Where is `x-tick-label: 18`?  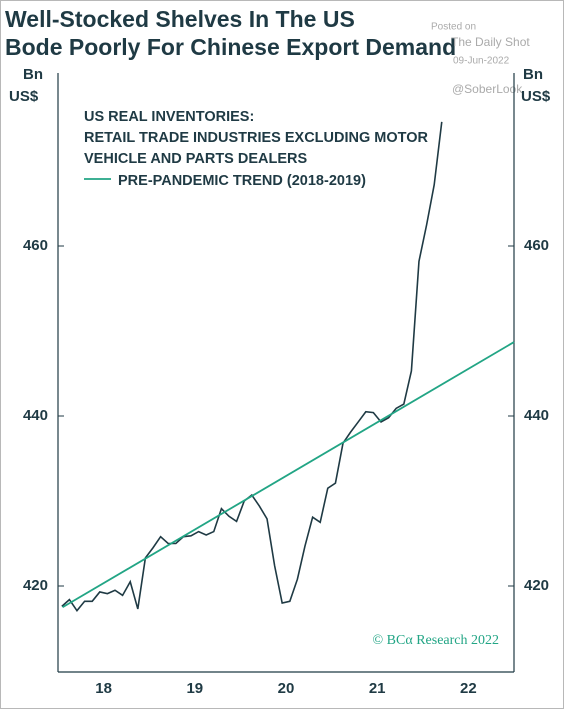 x-tick-label: 18 is located at coordinates (103, 688).